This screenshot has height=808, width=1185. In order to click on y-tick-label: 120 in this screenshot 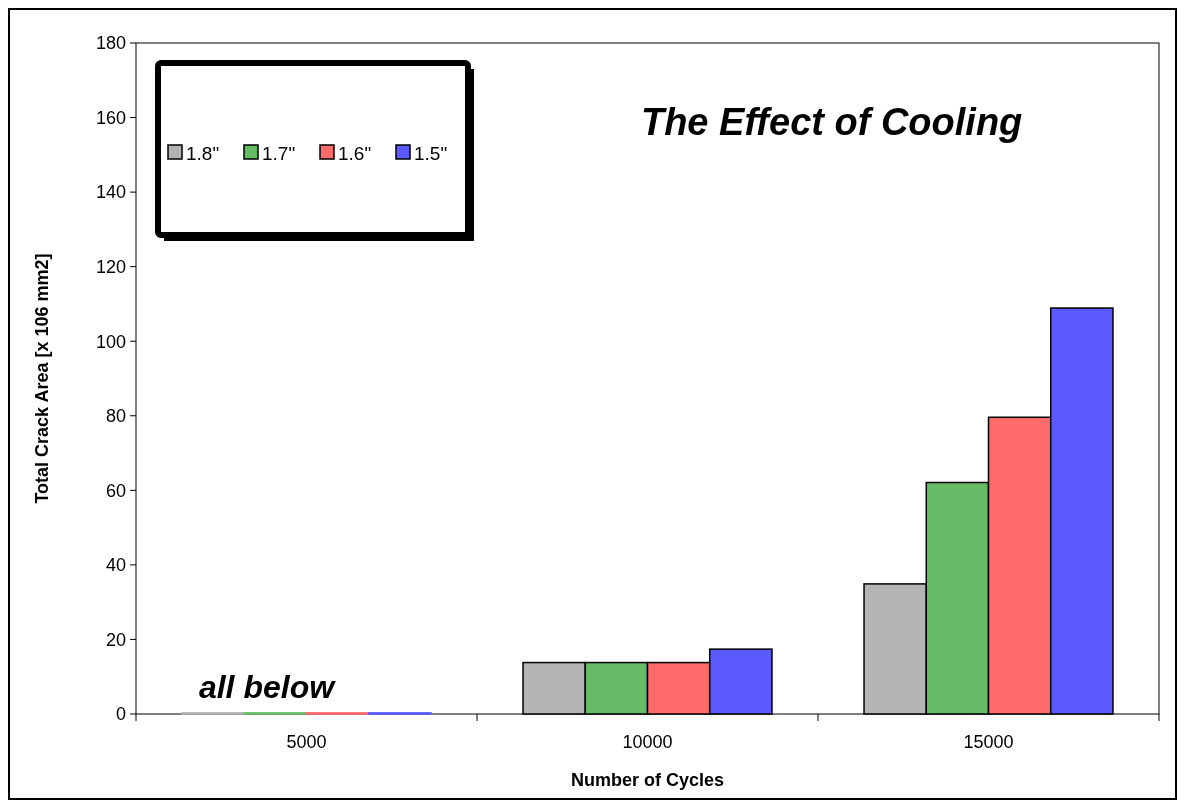, I will do `click(110, 266)`.